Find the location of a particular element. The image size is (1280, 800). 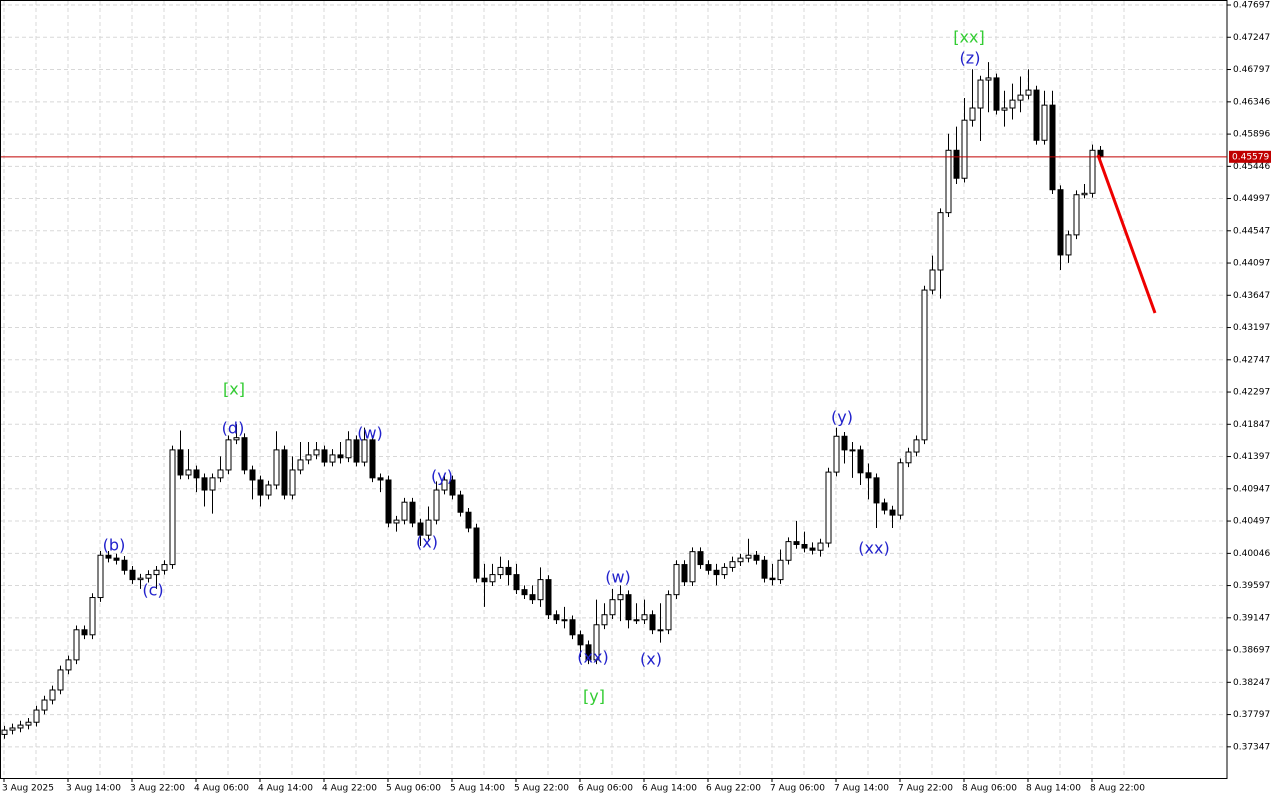

y-tick-label: 0.39597 is located at coordinates (1251, 586).